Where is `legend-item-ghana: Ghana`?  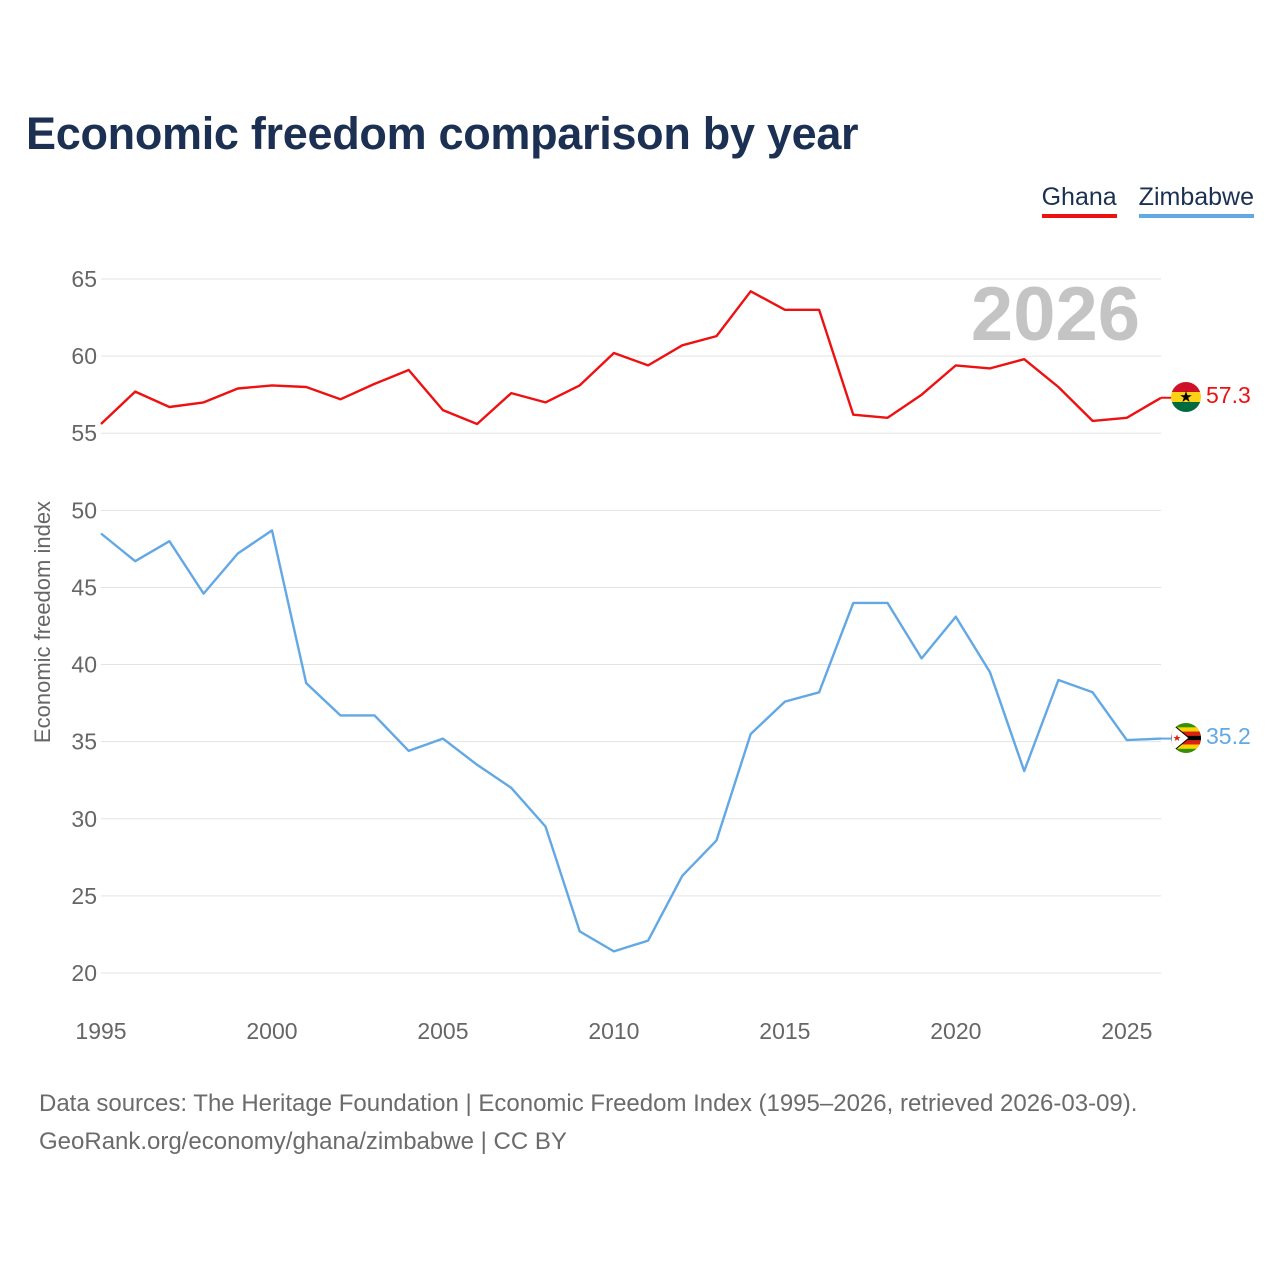
legend-item-ghana: Ghana is located at coordinates (1079, 200).